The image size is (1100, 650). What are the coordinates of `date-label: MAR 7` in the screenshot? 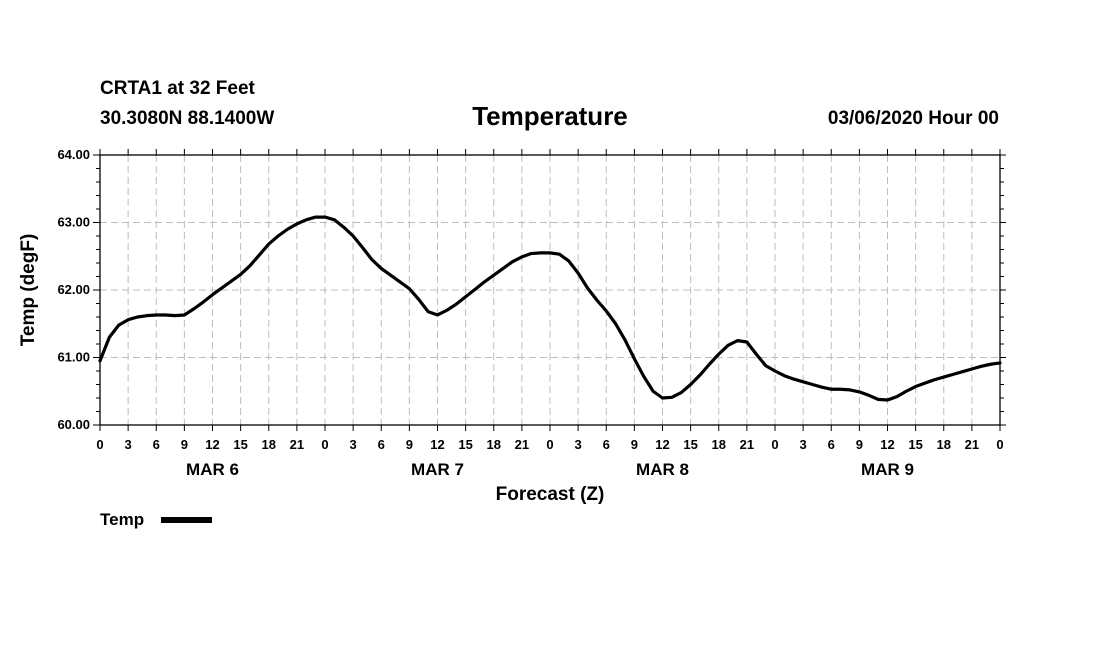 It's located at (437, 469).